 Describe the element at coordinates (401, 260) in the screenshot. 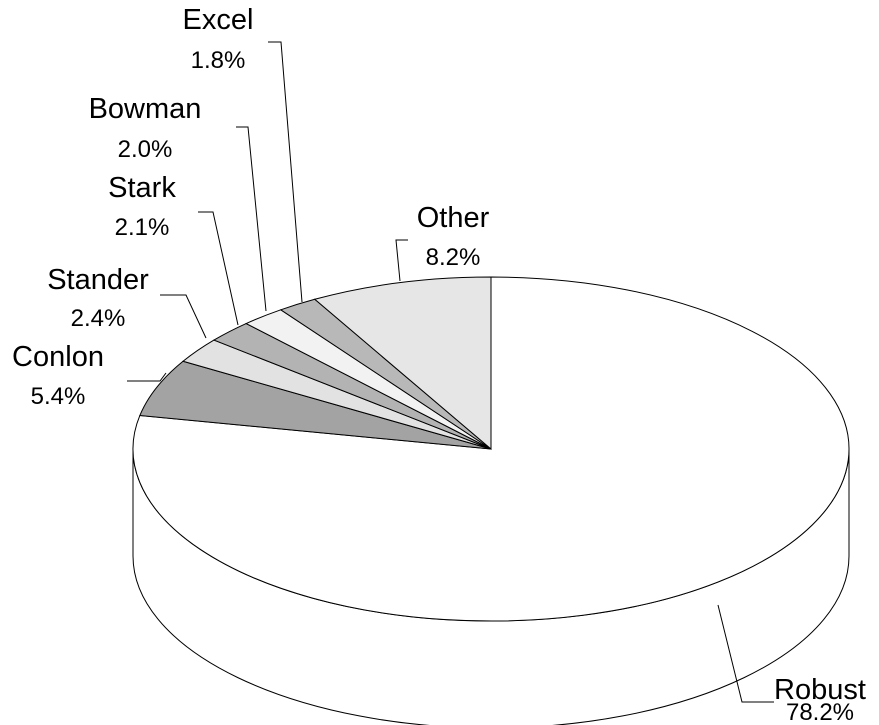

I see `leader-line-other` at that location.